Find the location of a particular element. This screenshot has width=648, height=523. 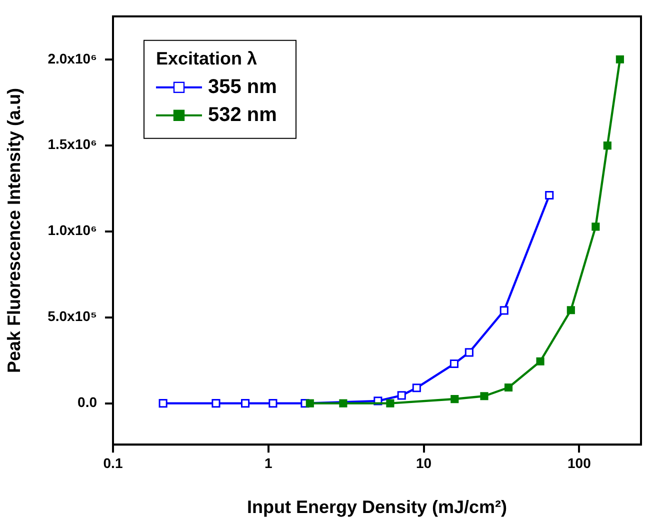

x-axis-title: Input Energy Density (mJ/cm²) is located at coordinates (377, 507).